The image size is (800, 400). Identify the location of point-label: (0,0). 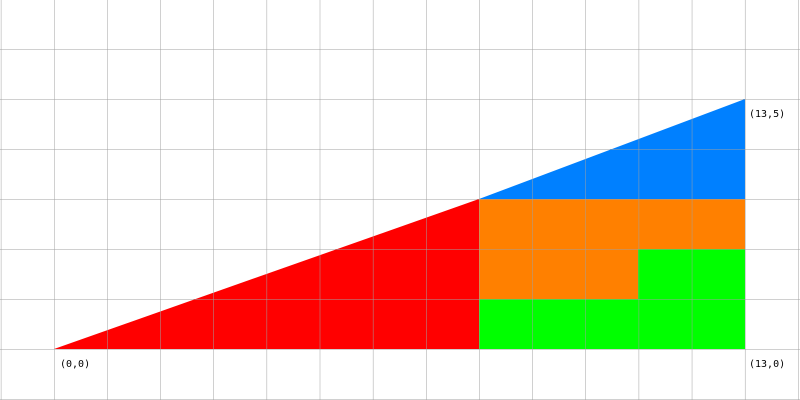
(75, 364).